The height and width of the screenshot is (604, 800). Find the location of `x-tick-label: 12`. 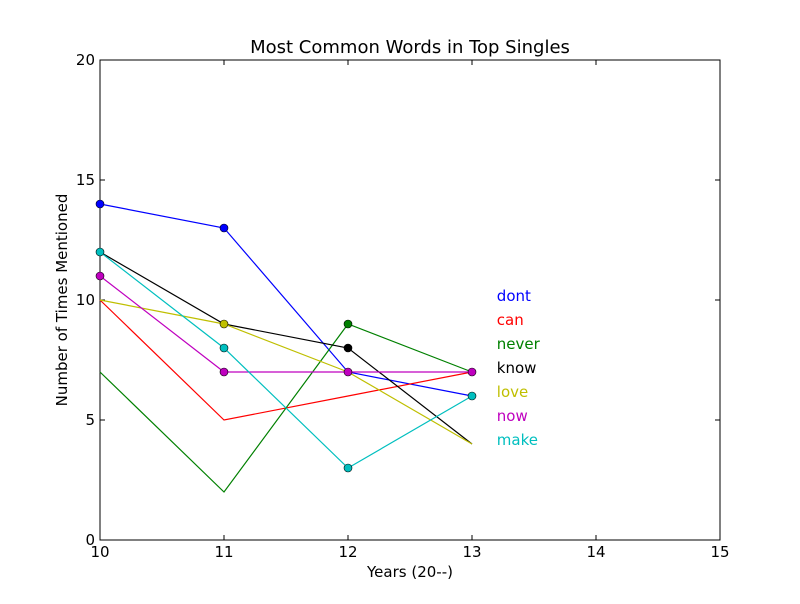

x-tick-label: 12 is located at coordinates (347, 552).